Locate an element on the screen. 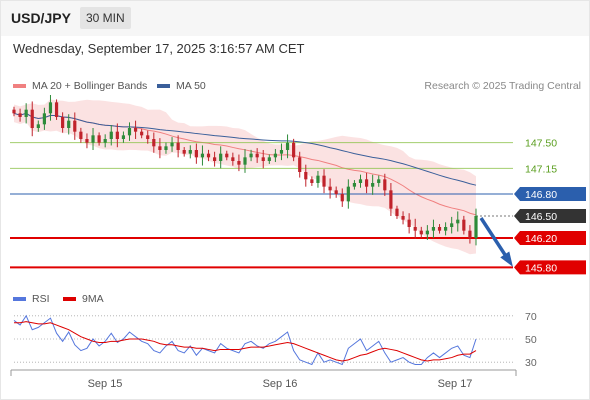 This screenshot has height=400, width=590. level-tag-145.80 is located at coordinates (550, 267).